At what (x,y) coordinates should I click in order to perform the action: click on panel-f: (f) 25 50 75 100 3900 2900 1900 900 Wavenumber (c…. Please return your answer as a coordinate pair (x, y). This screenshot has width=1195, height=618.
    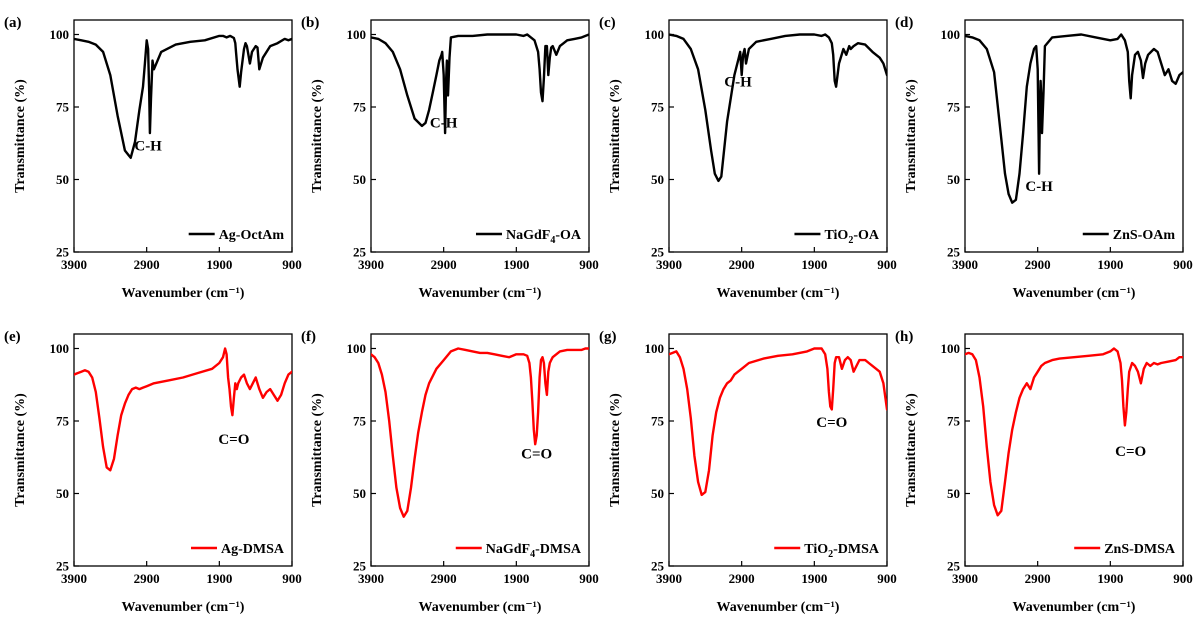
    Looking at the image, I should click on (450, 472).